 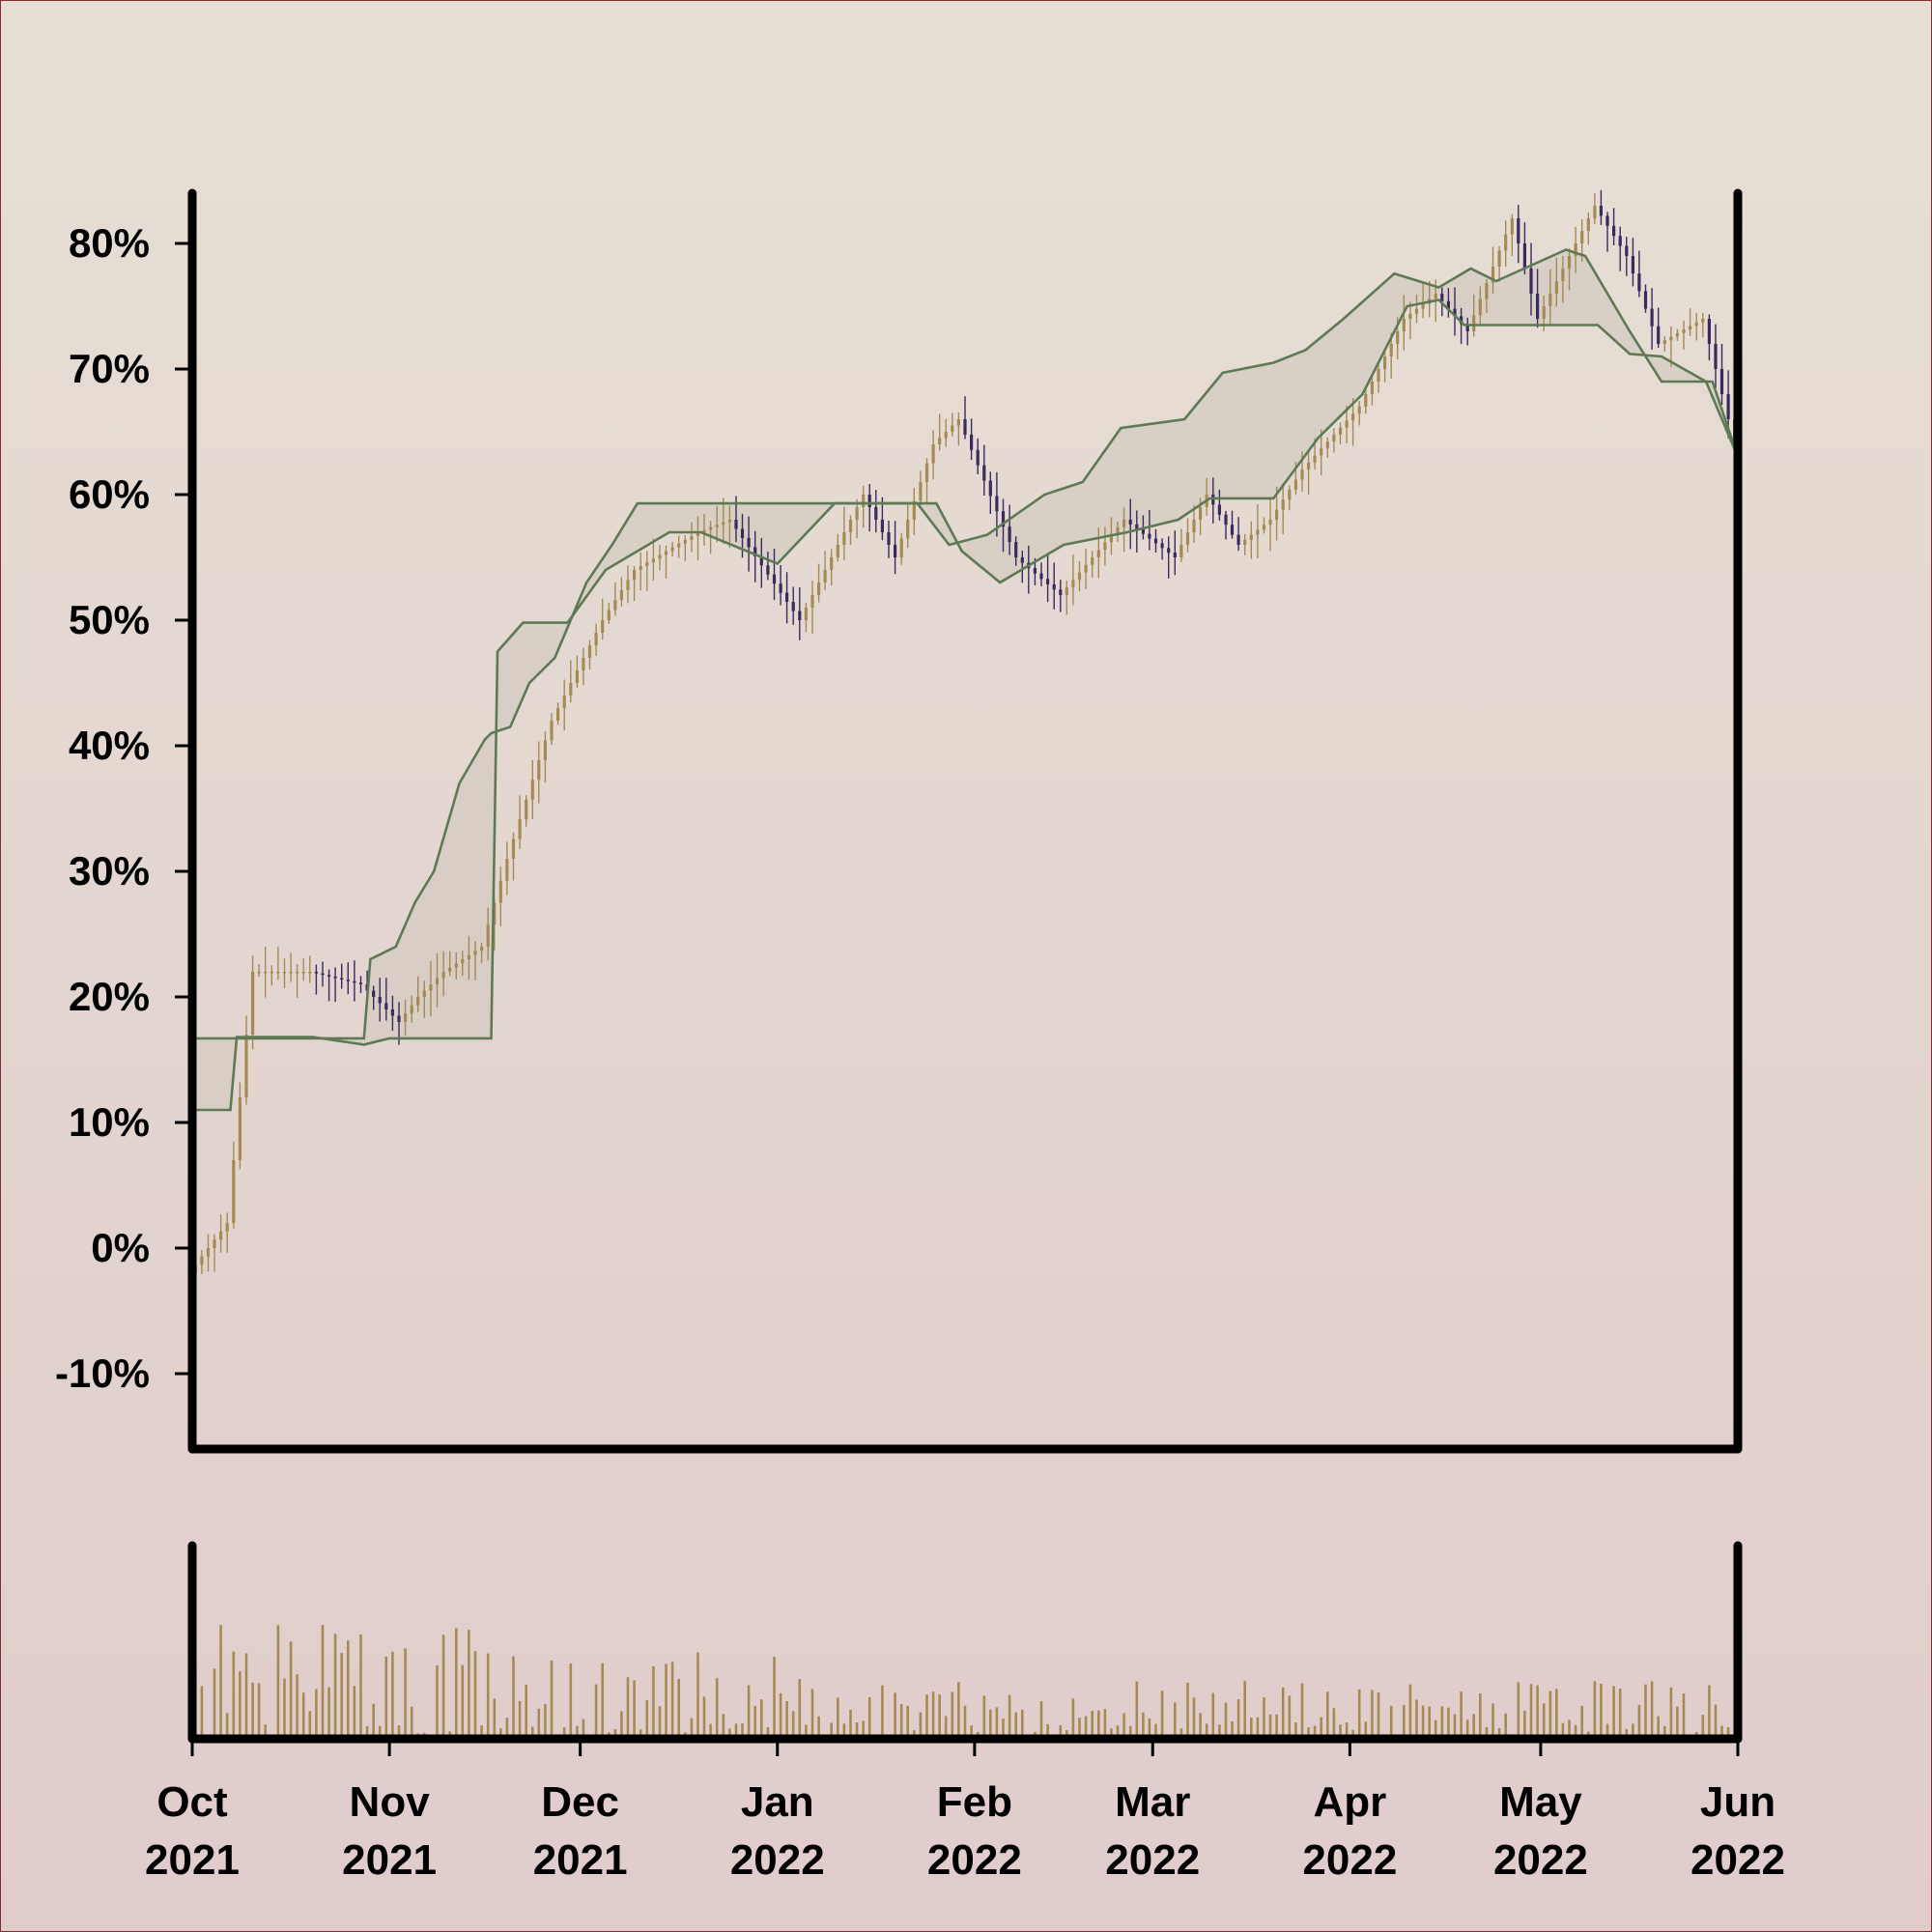 What do you see at coordinates (109, 745) in the screenshot?
I see `y-tick-label: 40%` at bounding box center [109, 745].